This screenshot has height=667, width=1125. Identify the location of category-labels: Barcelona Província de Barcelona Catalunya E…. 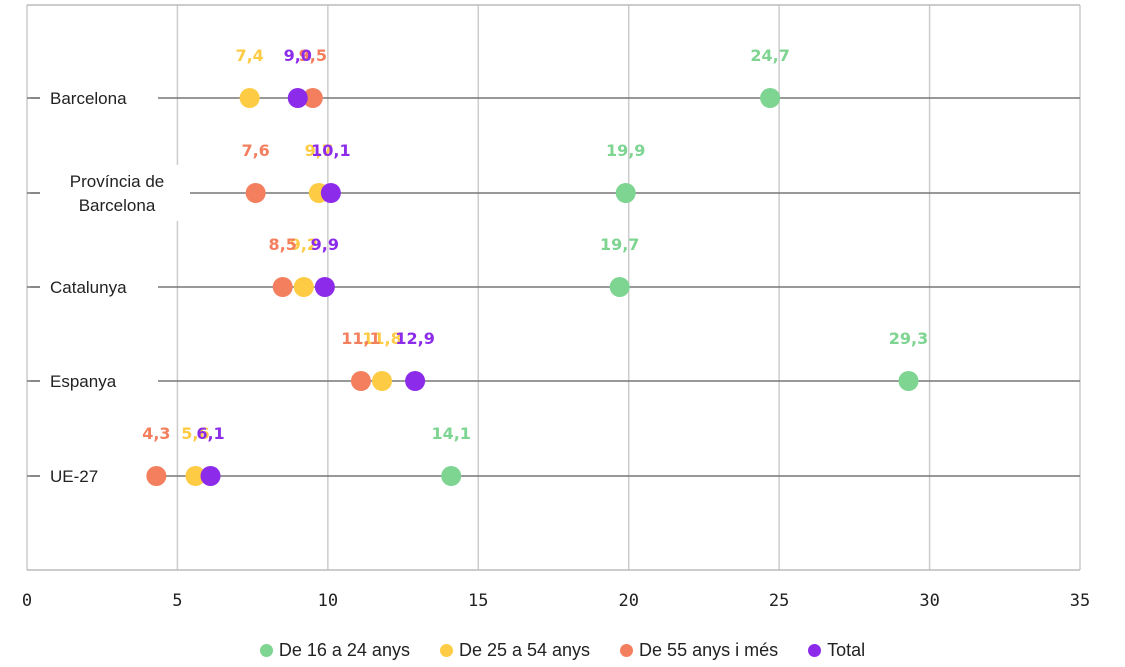
(110, 287).